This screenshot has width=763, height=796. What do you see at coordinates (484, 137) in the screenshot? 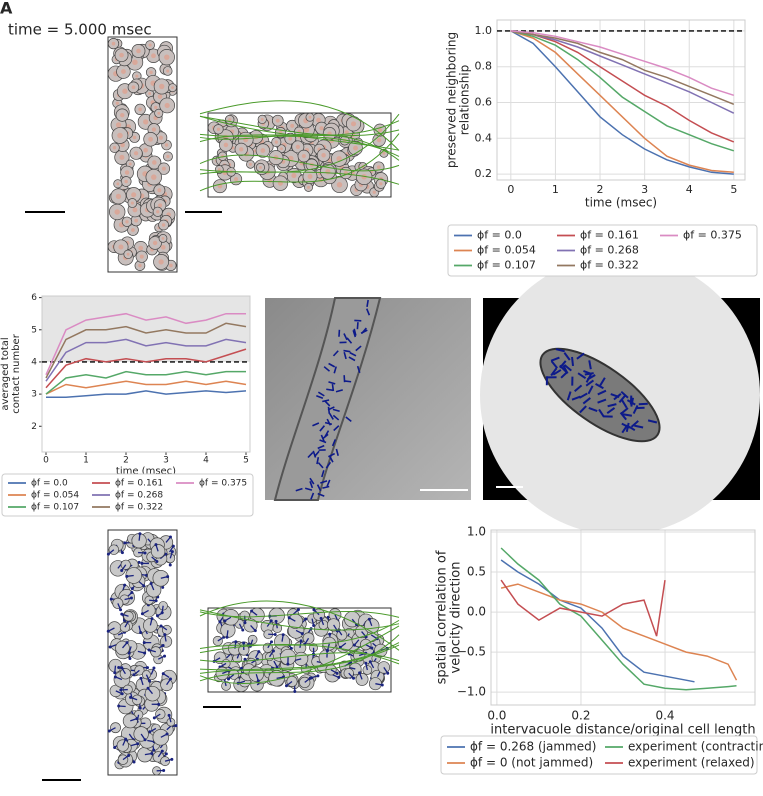
I see `y-tick-label: 0.4` at bounding box center [484, 137].